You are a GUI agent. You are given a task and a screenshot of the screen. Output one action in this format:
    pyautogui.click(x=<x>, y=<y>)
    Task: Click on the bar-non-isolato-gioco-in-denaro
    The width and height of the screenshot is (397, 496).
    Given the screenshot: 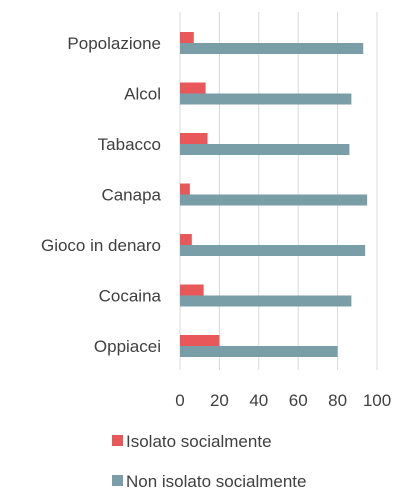 What is the action you would take?
    pyautogui.click(x=273, y=250)
    